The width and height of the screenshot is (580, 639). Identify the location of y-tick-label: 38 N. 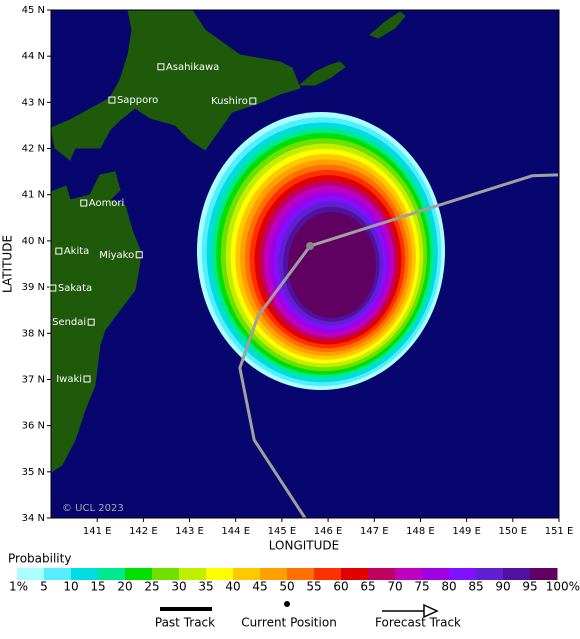
(33, 333).